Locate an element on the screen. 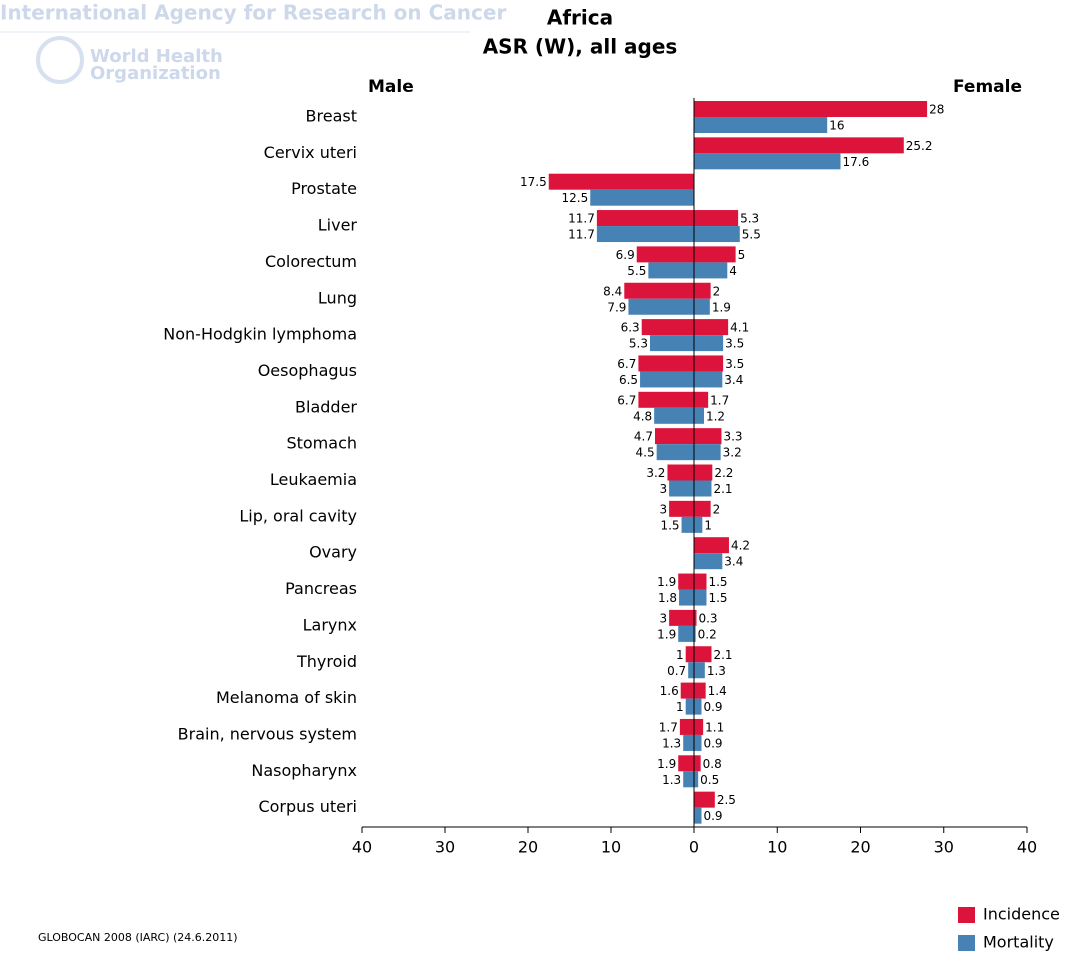 The image size is (1074, 953). x-tick-label: 10 is located at coordinates (611, 847).